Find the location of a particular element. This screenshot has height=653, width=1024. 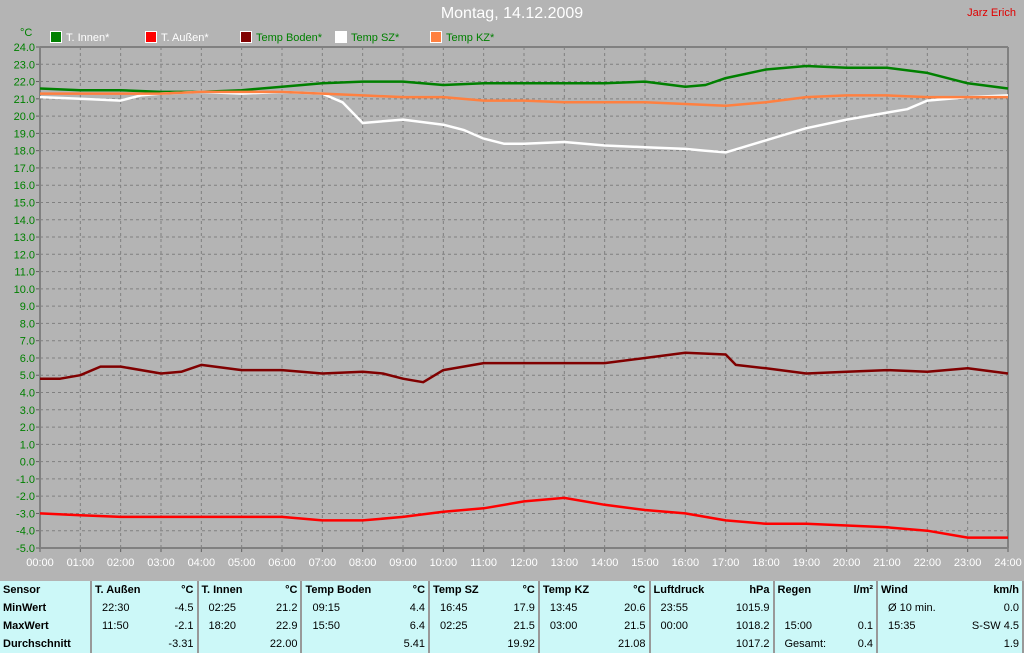

y-tick-label: 13.0 is located at coordinates (24, 238).